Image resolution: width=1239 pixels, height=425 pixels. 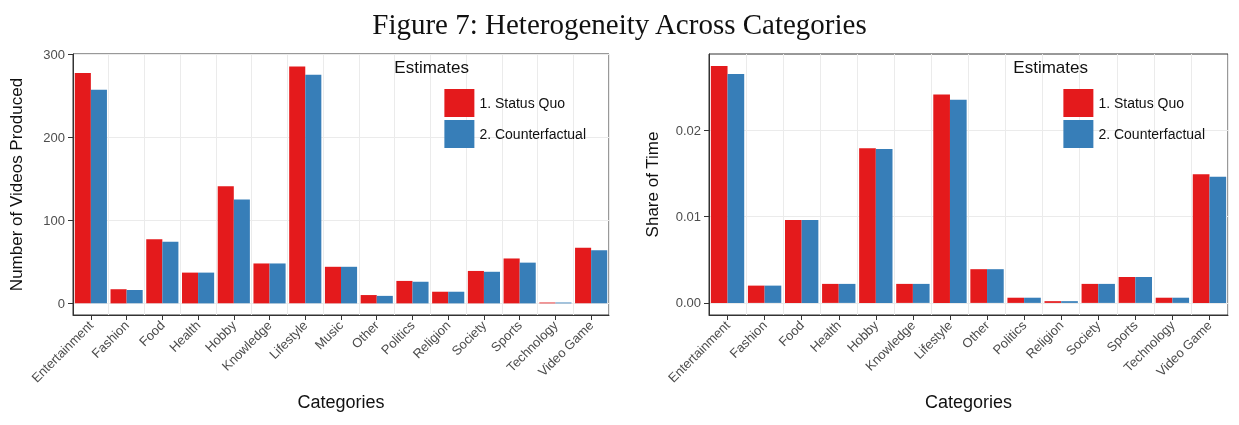 I want to click on y-tick-label: 0.00, so click(x=688, y=303).